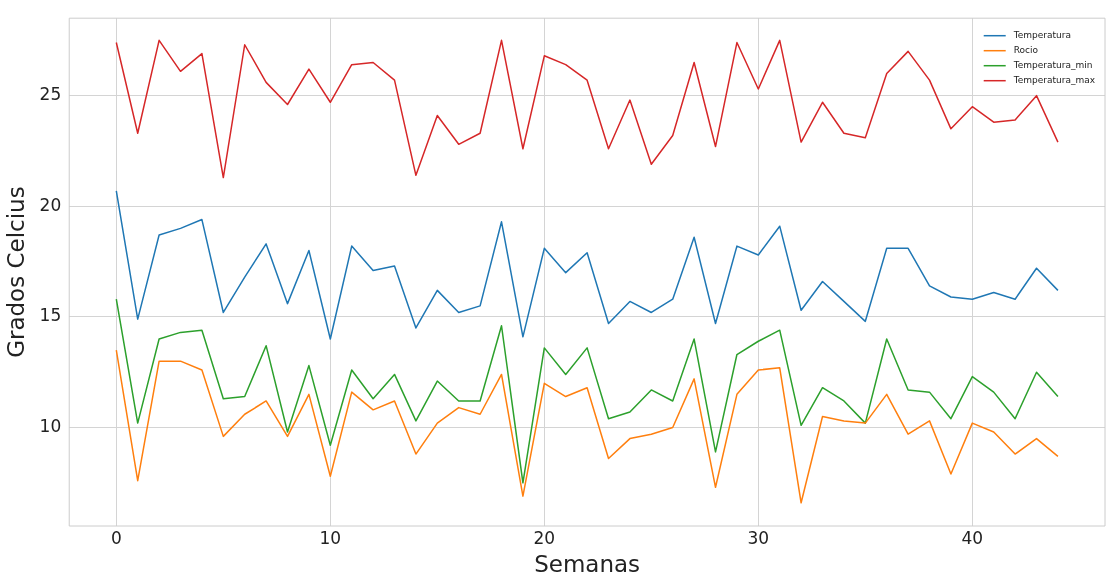 Image resolution: width=1113 pixels, height=582 pixels. What do you see at coordinates (1026, 50) in the screenshot?
I see `legend-label: Rocio` at bounding box center [1026, 50].